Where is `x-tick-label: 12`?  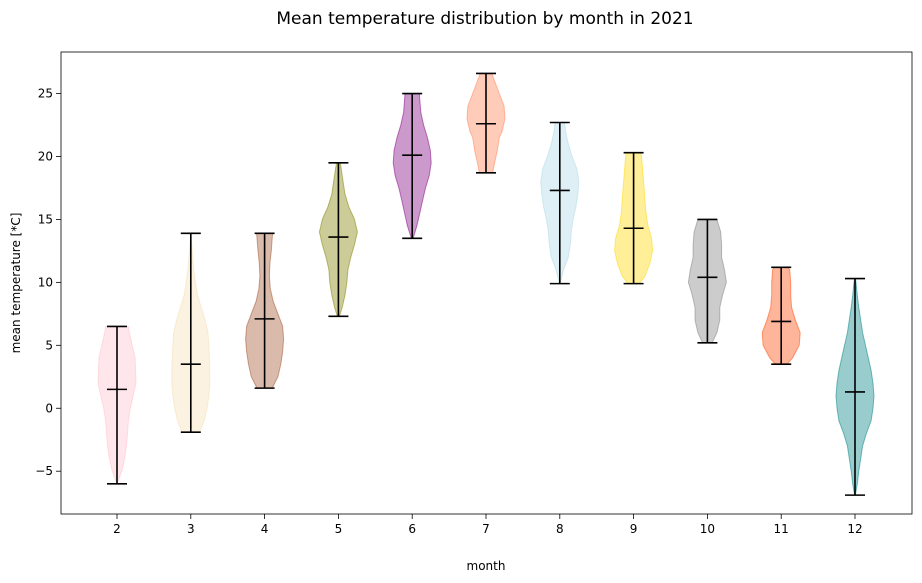
x-tick-label: 12 is located at coordinates (854, 529).